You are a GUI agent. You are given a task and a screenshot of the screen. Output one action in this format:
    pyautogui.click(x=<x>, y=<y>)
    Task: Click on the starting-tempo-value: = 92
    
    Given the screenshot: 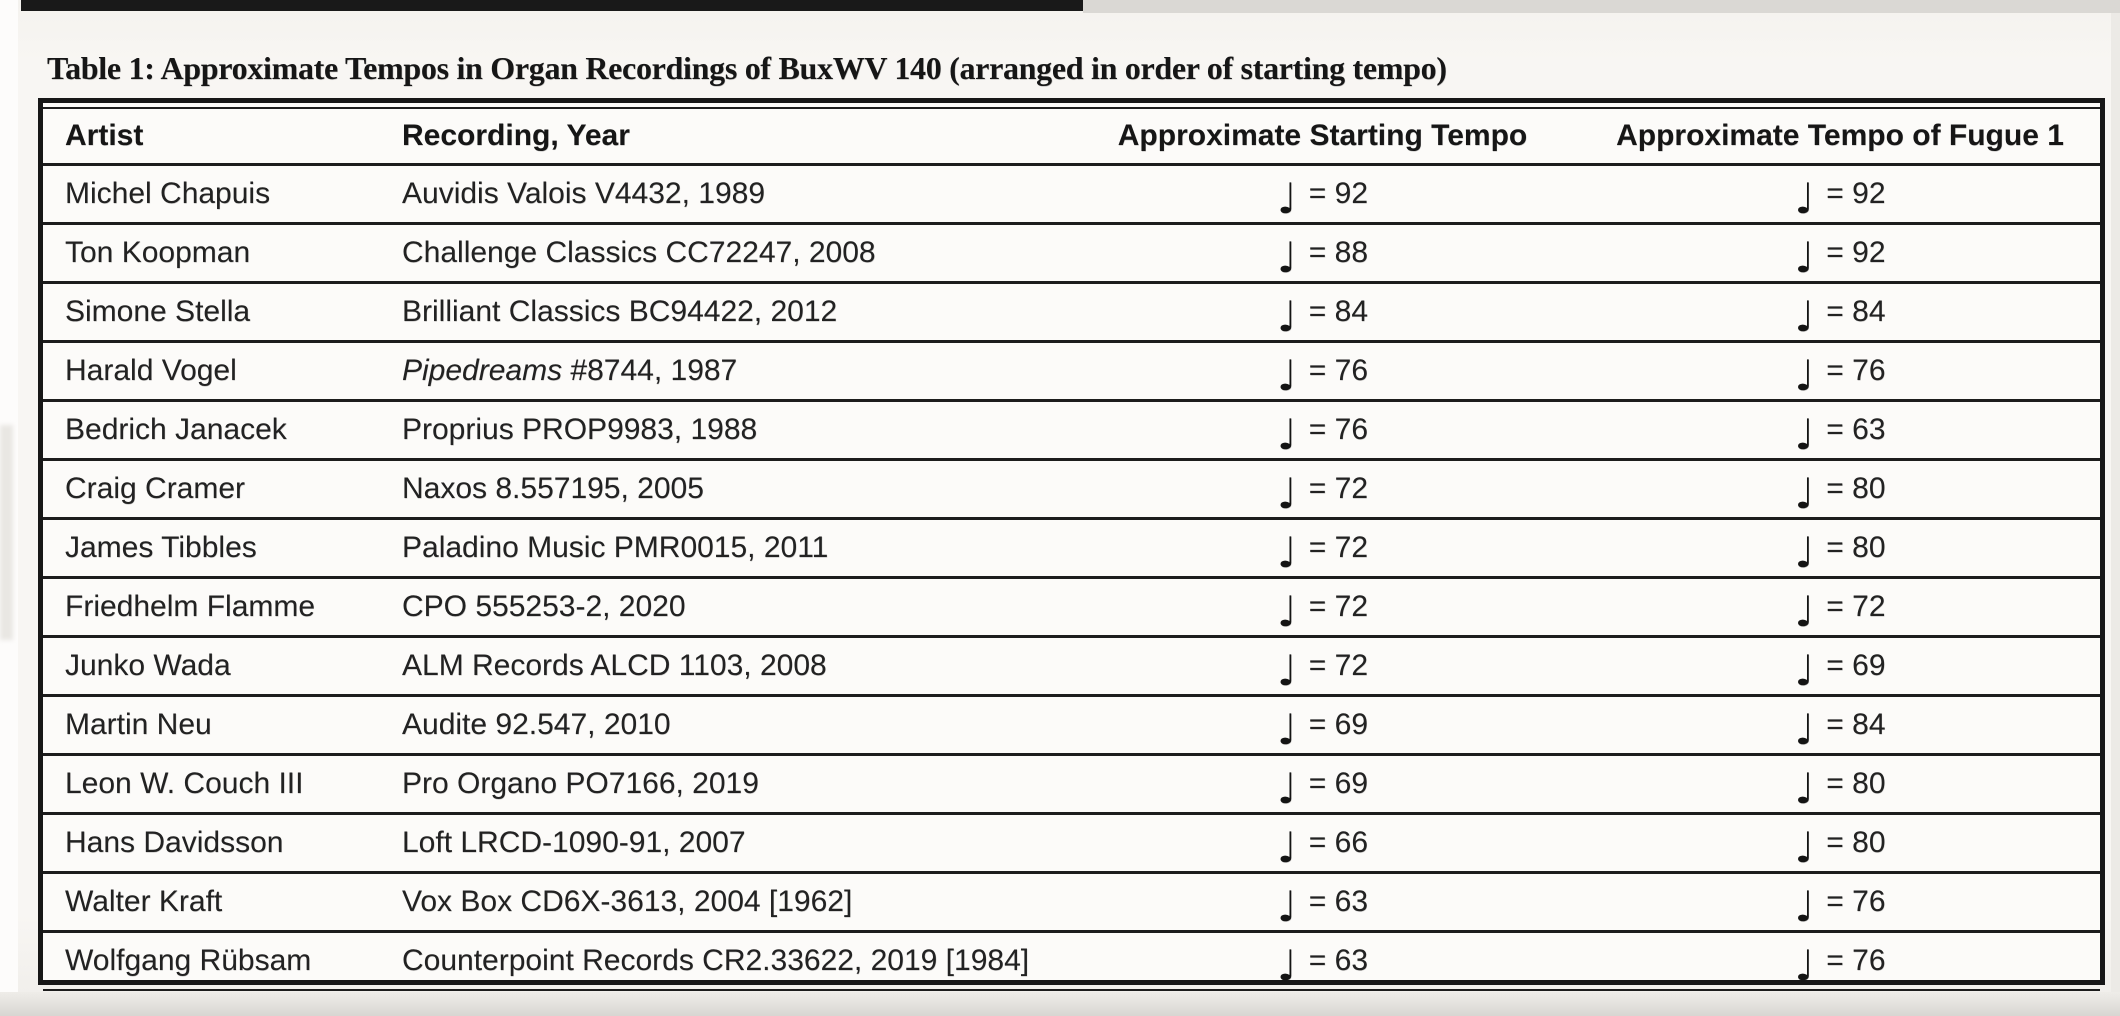 What is the action you would take?
    pyautogui.click(x=1338, y=193)
    